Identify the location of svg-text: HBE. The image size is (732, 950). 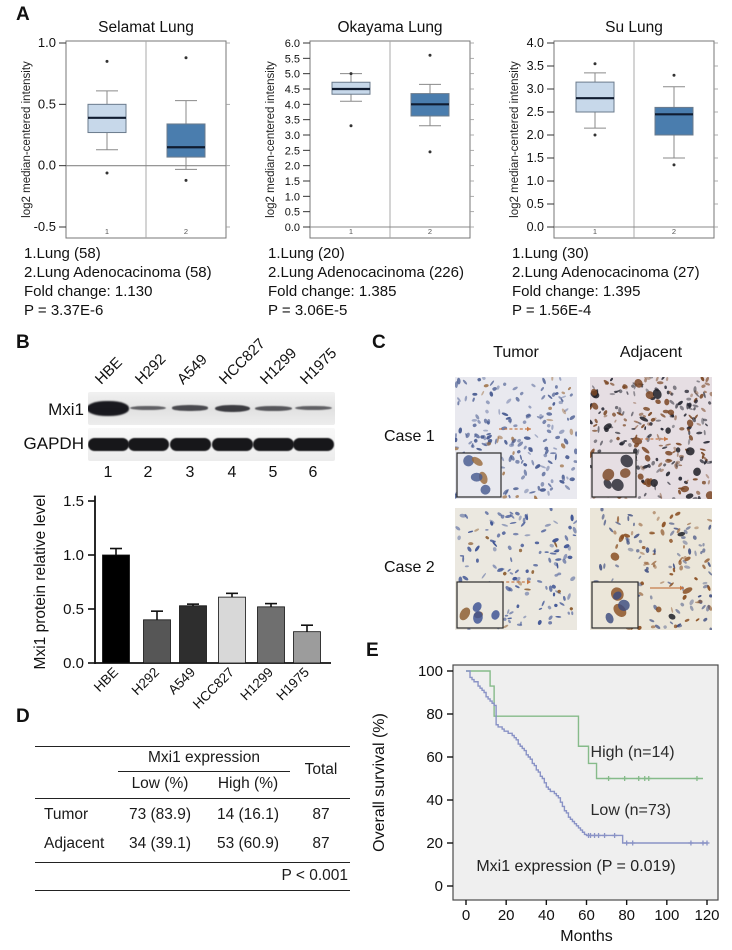
(106, 680).